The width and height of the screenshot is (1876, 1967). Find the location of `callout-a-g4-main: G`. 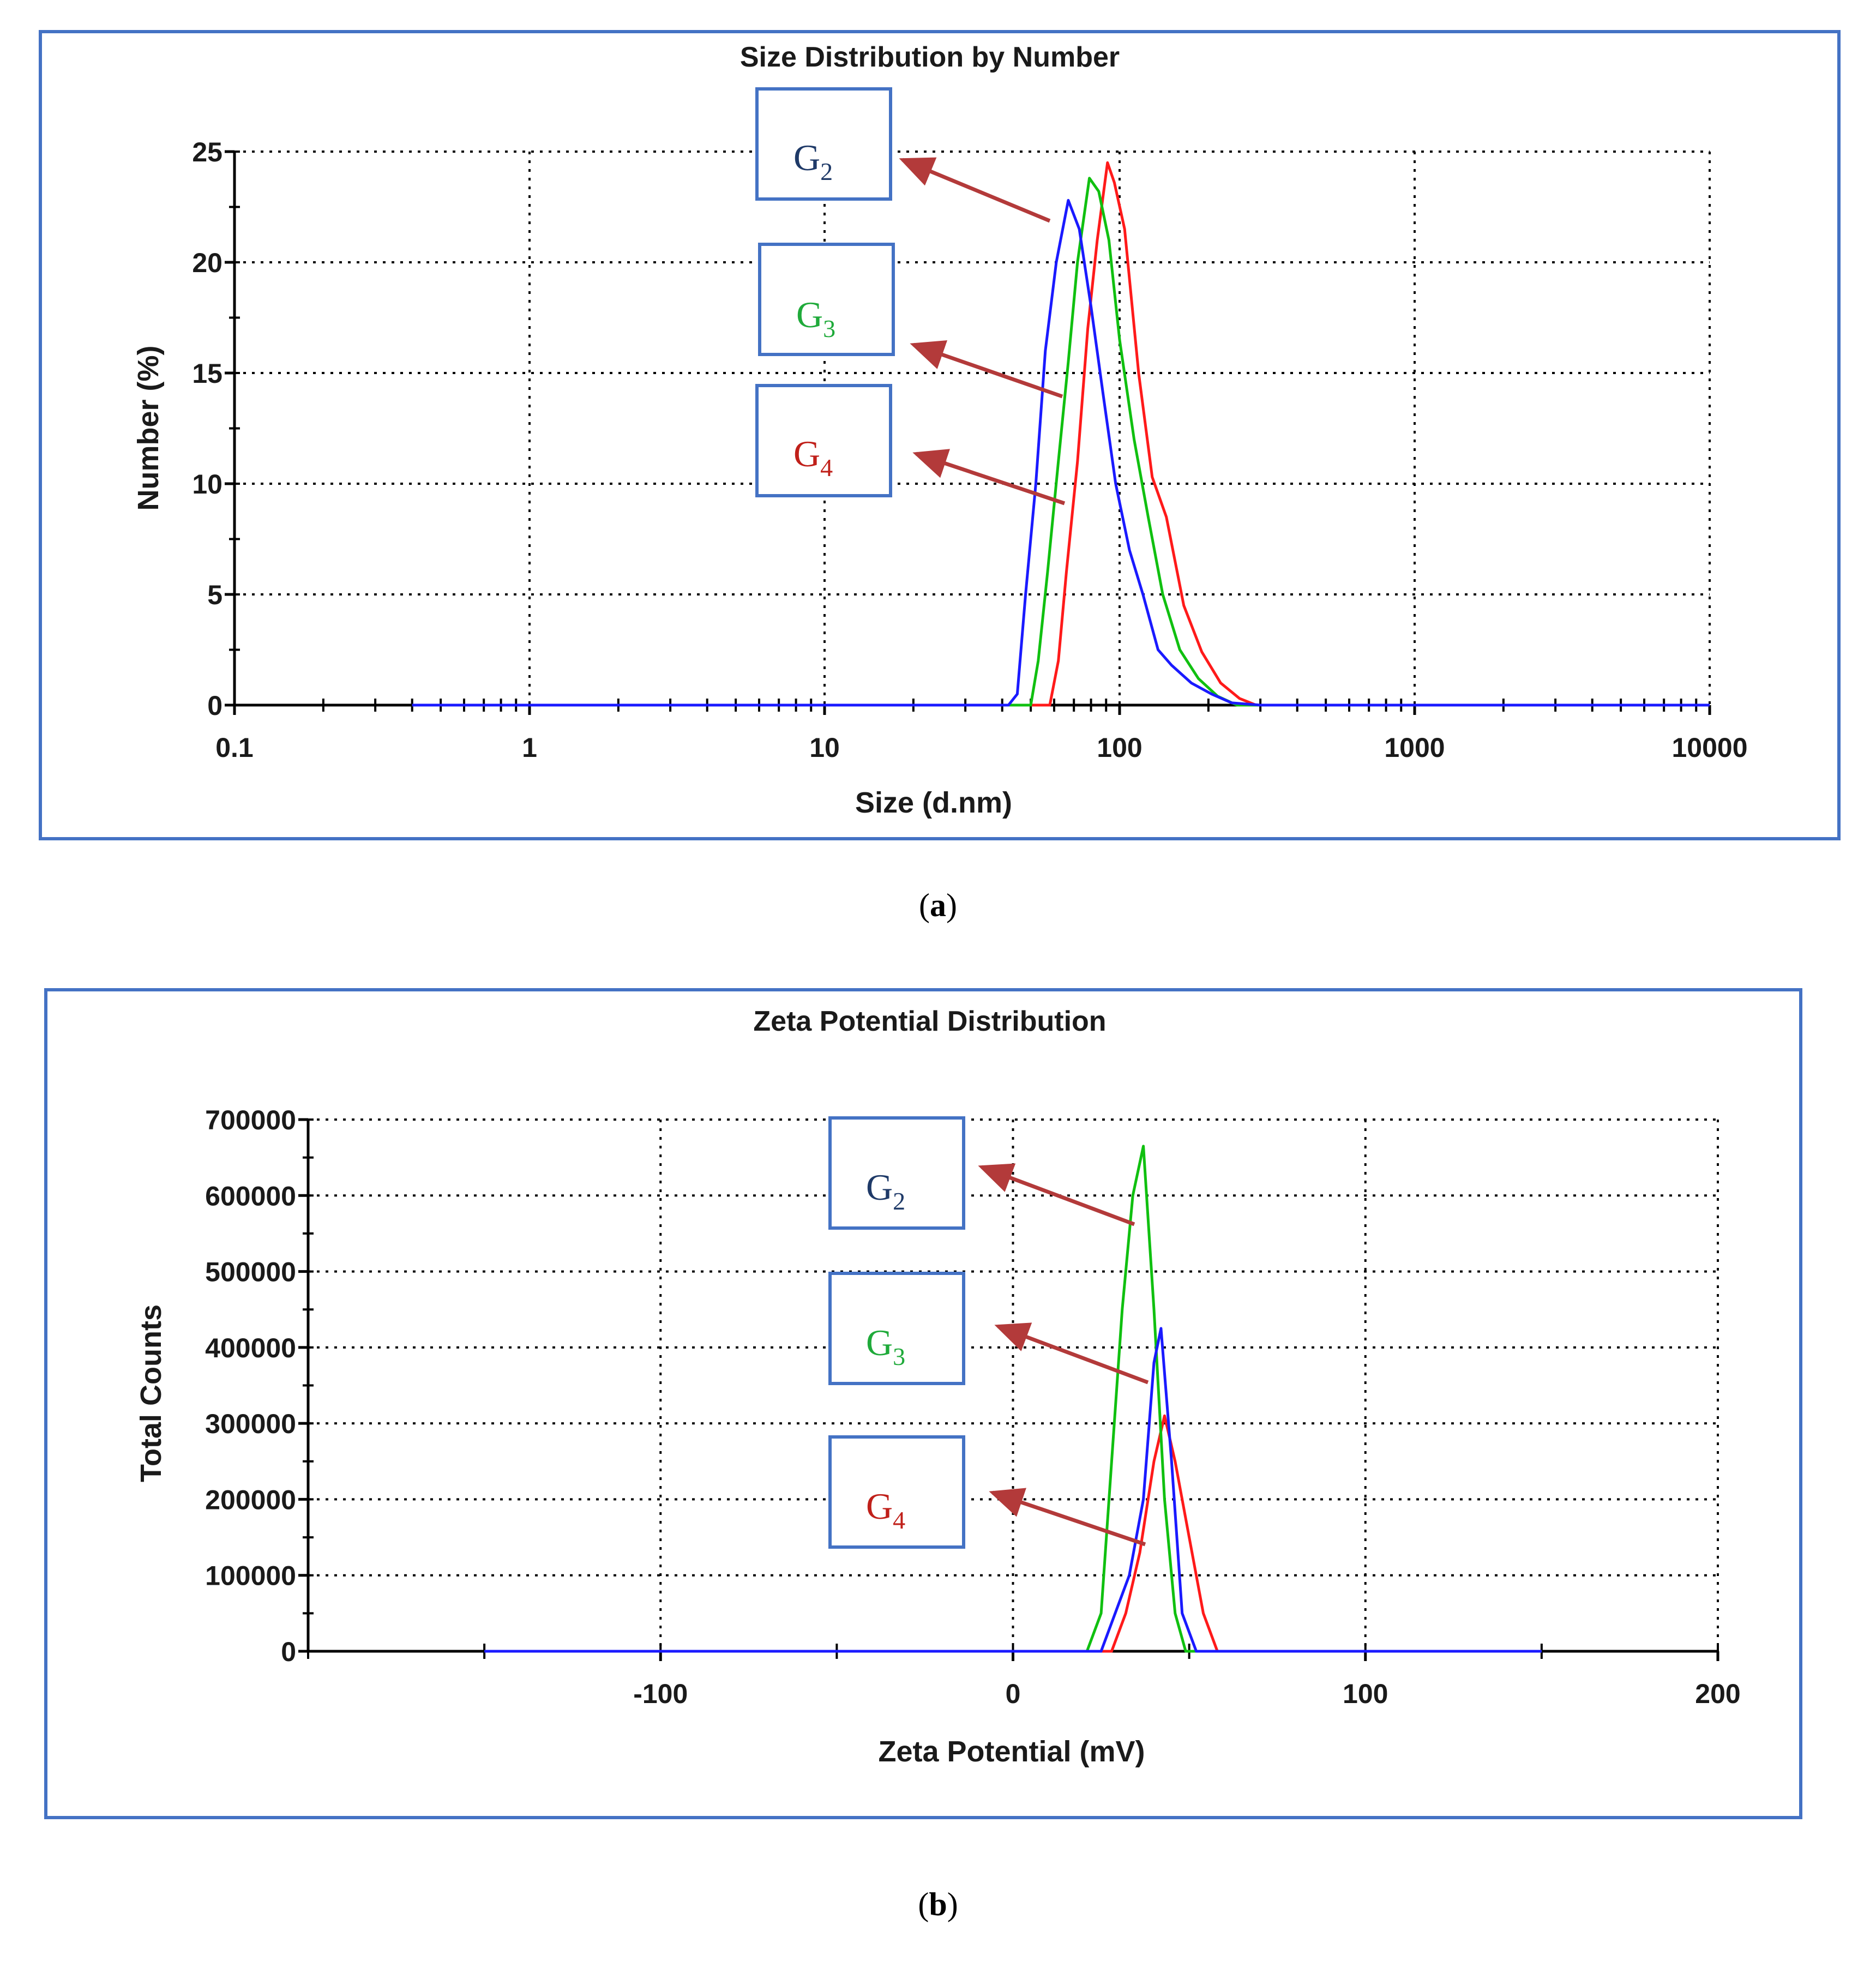

callout-a-g4-main: G is located at coordinates (806, 454).